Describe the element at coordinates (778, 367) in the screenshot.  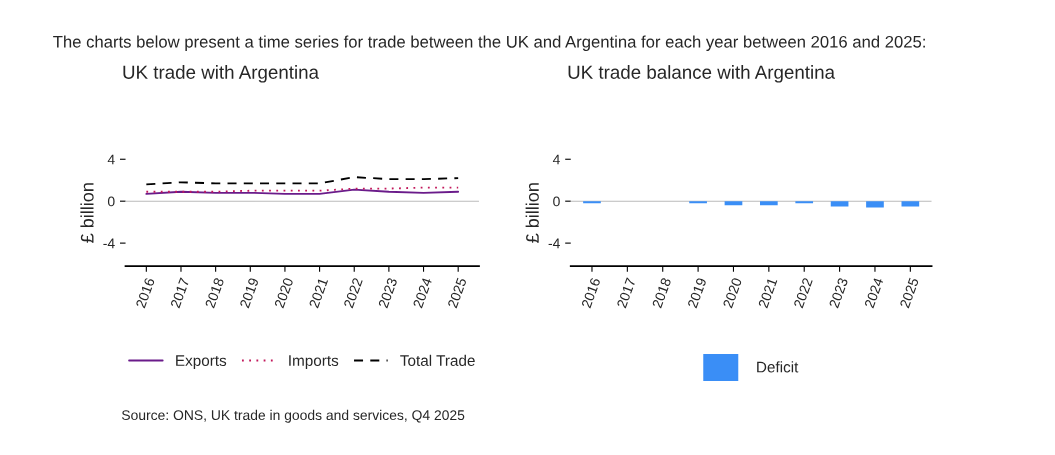
I see `legend-label: Deficit` at that location.